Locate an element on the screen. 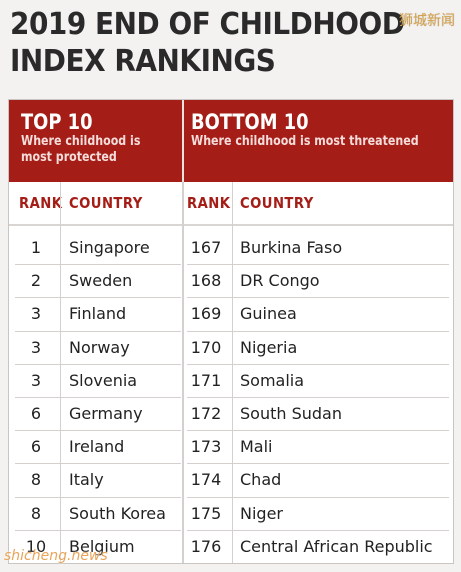  table-row: 8 Italy 174 Chad is located at coordinates (231, 481).